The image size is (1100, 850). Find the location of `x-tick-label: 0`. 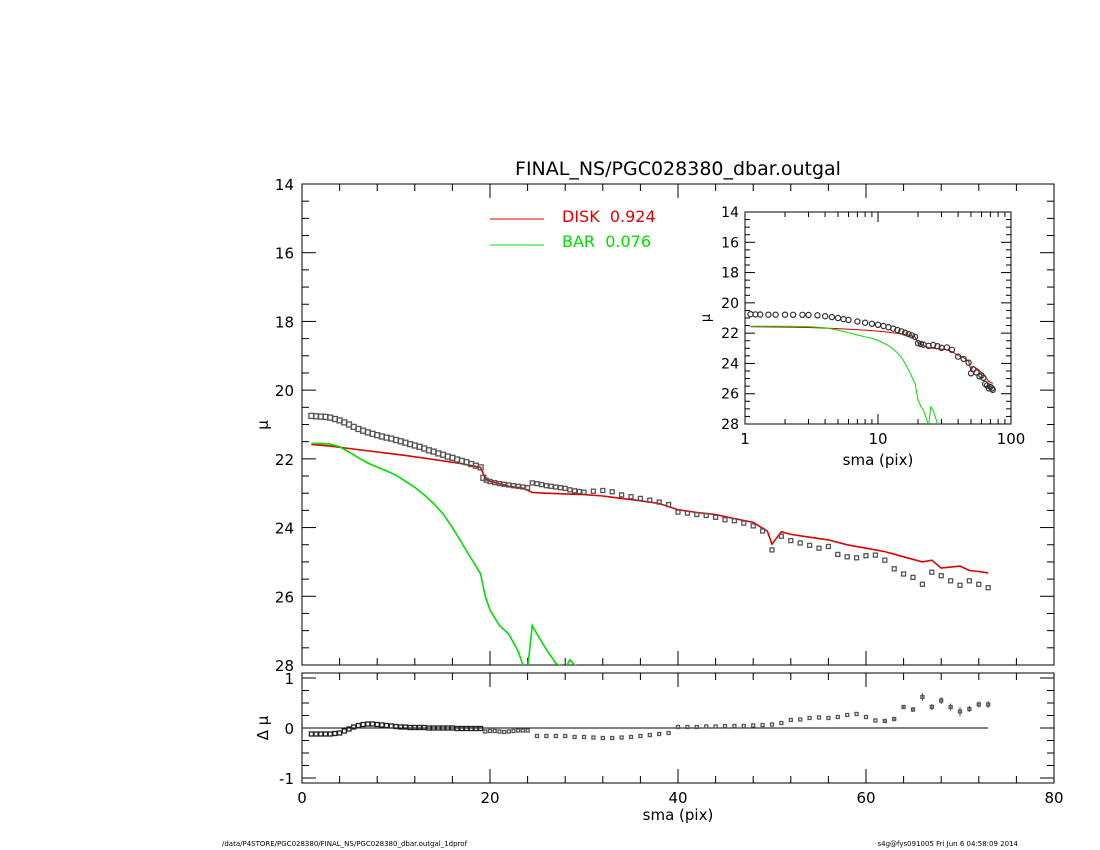

x-tick-label: 0 is located at coordinates (302, 798).